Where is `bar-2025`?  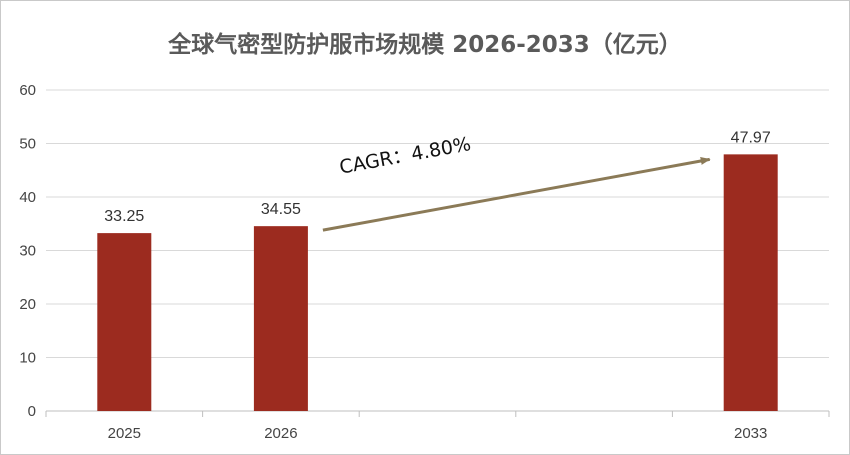 bar-2025 is located at coordinates (124, 322).